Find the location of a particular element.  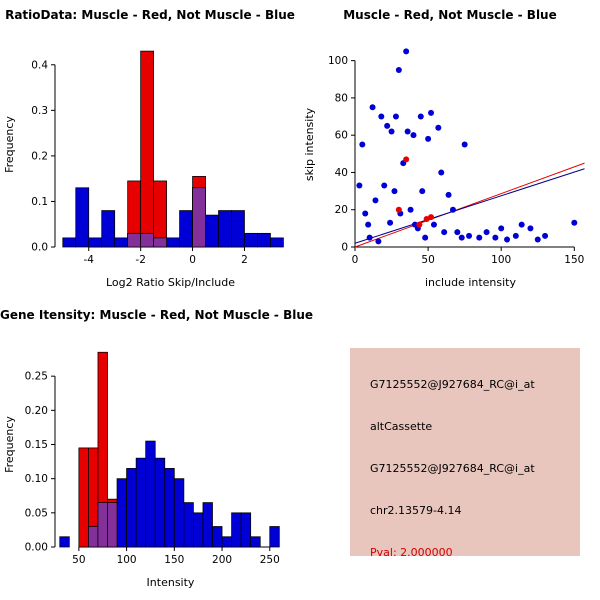

pval-text: Pval: 2.000000 is located at coordinates (411, 552).